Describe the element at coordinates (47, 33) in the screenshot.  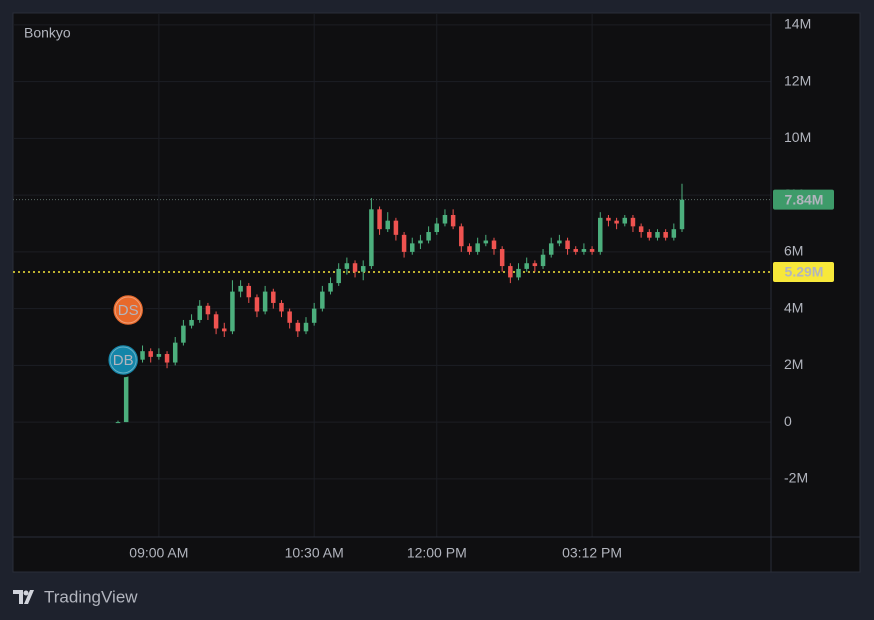
I see `watermark: Bonkyo` at that location.